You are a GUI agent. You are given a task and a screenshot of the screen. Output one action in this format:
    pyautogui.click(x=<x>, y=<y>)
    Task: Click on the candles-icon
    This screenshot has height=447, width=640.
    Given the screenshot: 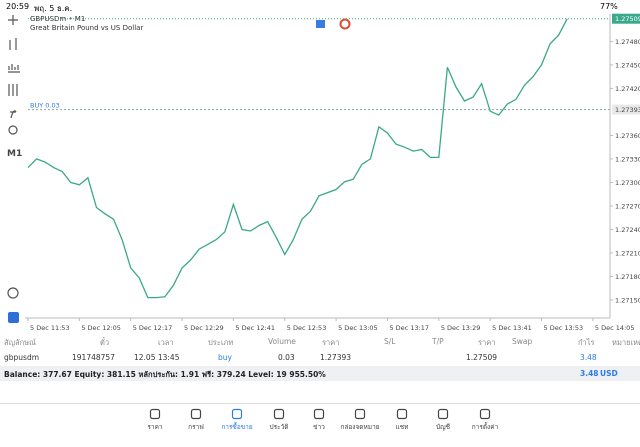 What is the action you would take?
    pyautogui.click(x=13, y=44)
    